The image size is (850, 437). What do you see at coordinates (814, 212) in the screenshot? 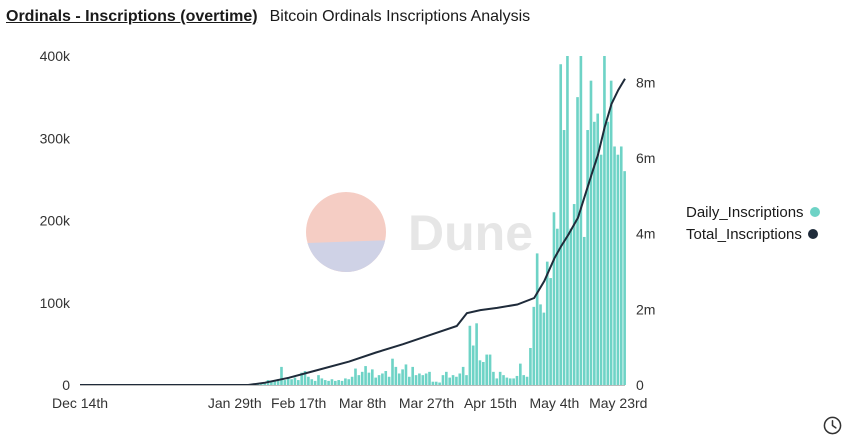
I see `legend-dot-daily-icon` at bounding box center [814, 212].